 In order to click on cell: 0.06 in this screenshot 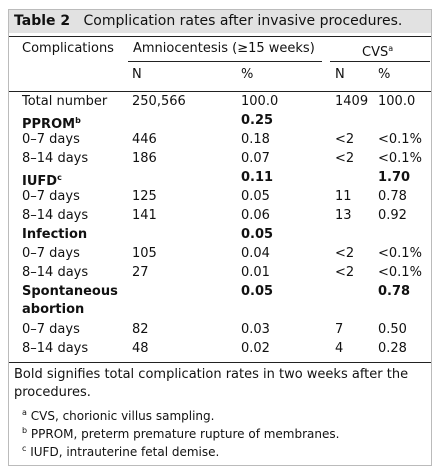, I will do `click(255, 215)`.